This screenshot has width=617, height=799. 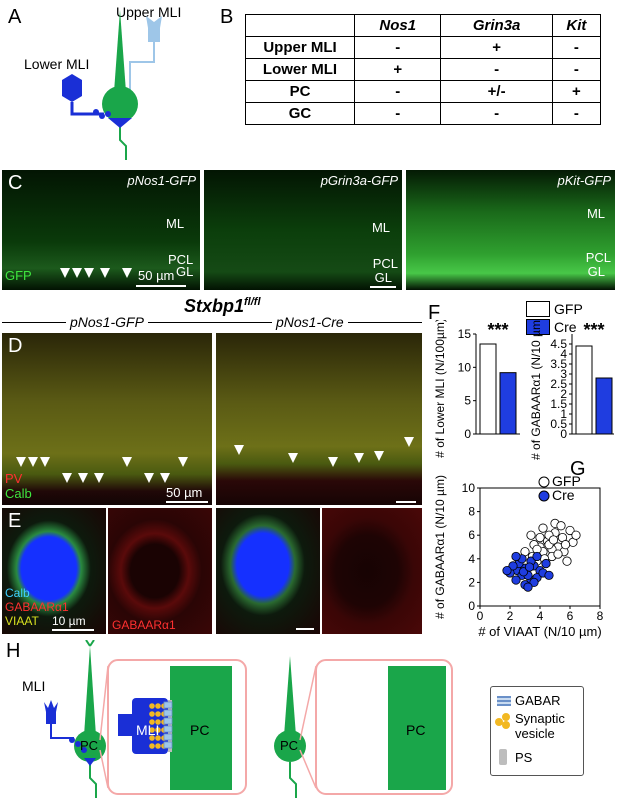 What do you see at coordinates (503, 721) in the screenshot?
I see `vesicle-icon` at bounding box center [503, 721].